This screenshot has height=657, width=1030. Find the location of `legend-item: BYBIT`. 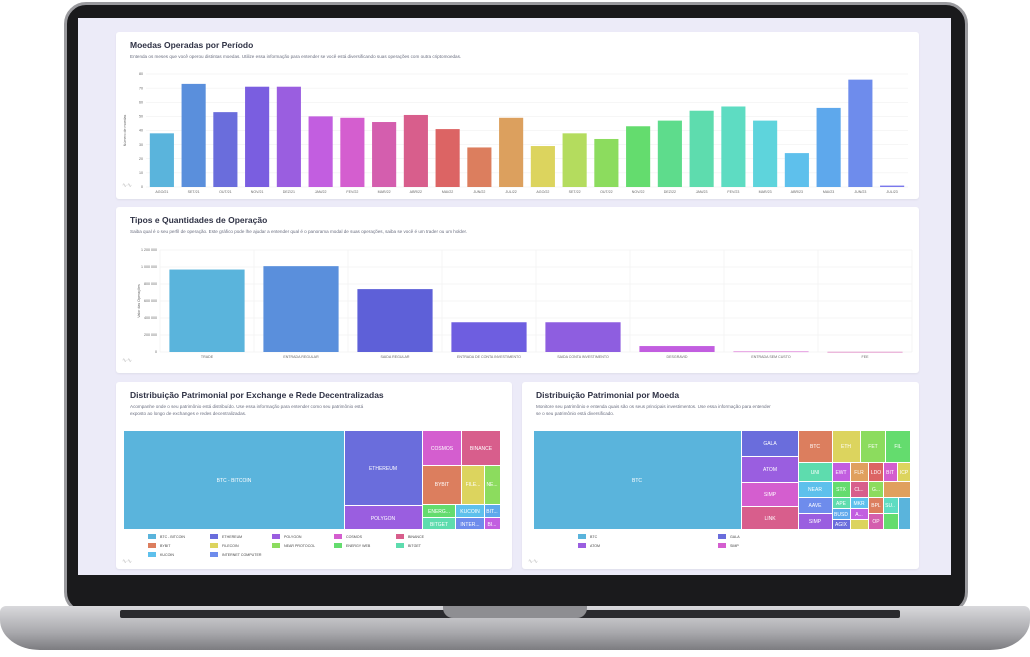

legend-item: BYBIT is located at coordinates (179, 545).